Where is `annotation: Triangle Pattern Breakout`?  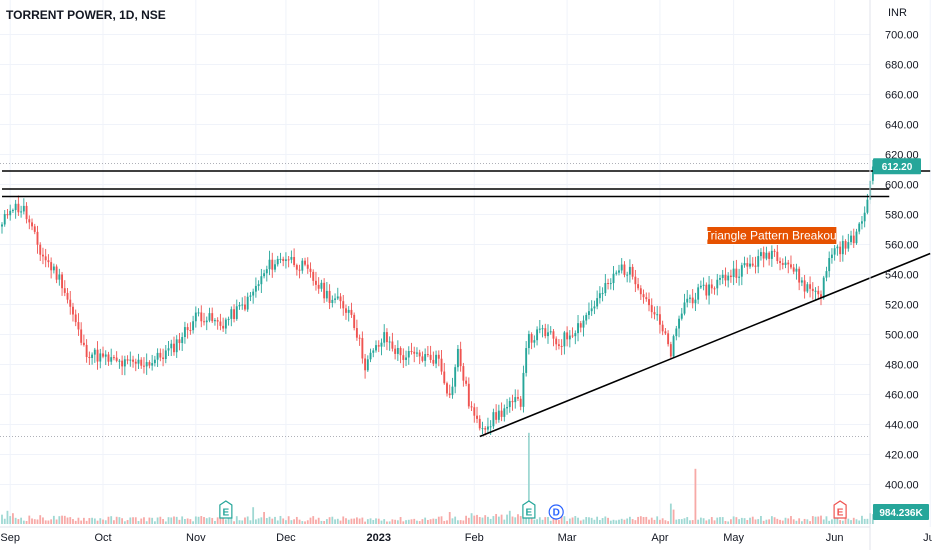 annotation: Triangle Pattern Breakout is located at coordinates (772, 235).